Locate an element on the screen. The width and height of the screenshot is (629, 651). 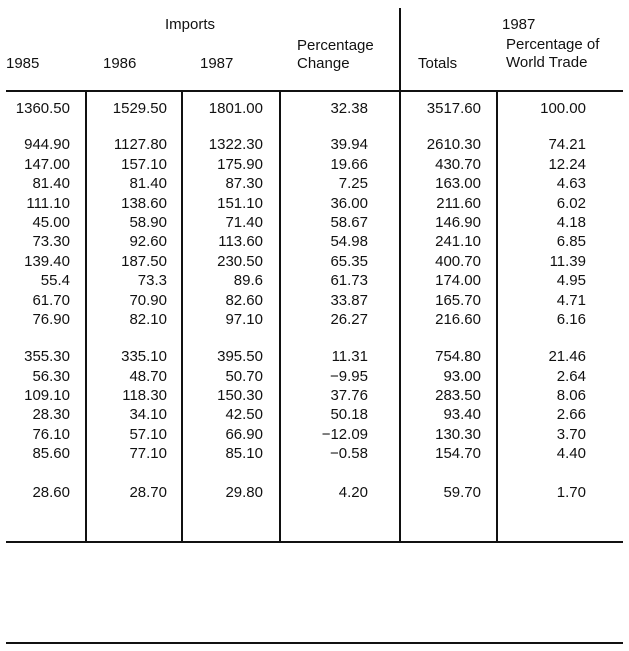
table-cell: 147.00 is located at coordinates (47, 164).